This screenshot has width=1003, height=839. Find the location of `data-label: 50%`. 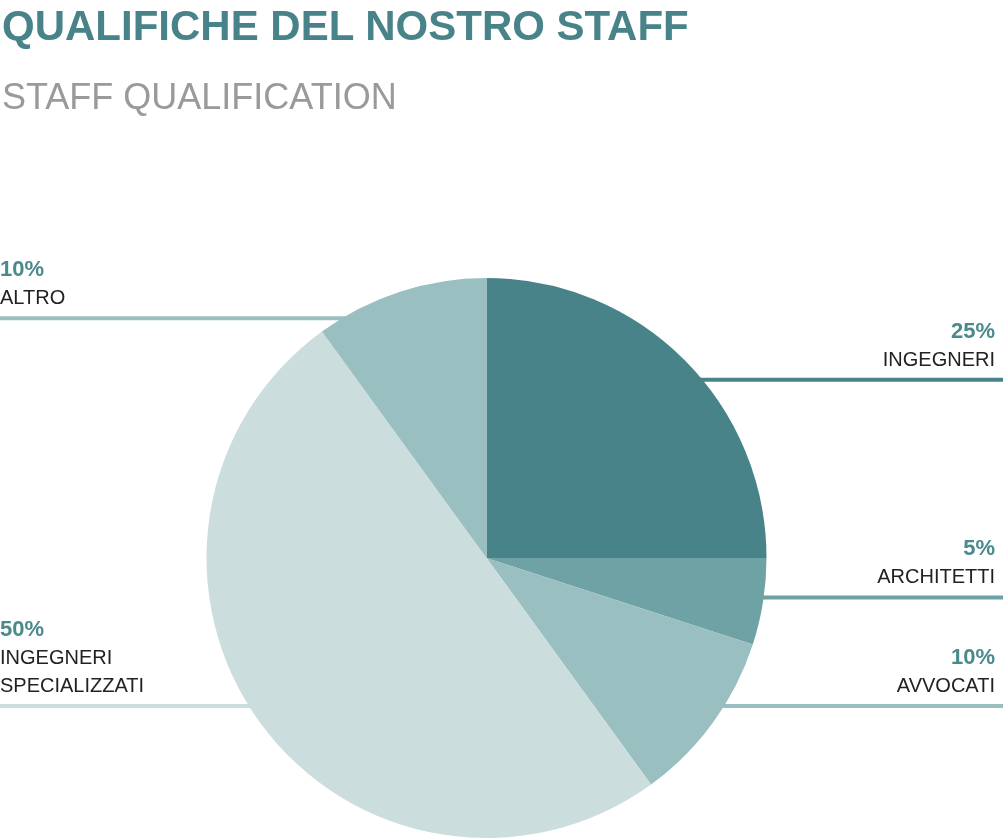

data-label: 50% is located at coordinates (22, 629).